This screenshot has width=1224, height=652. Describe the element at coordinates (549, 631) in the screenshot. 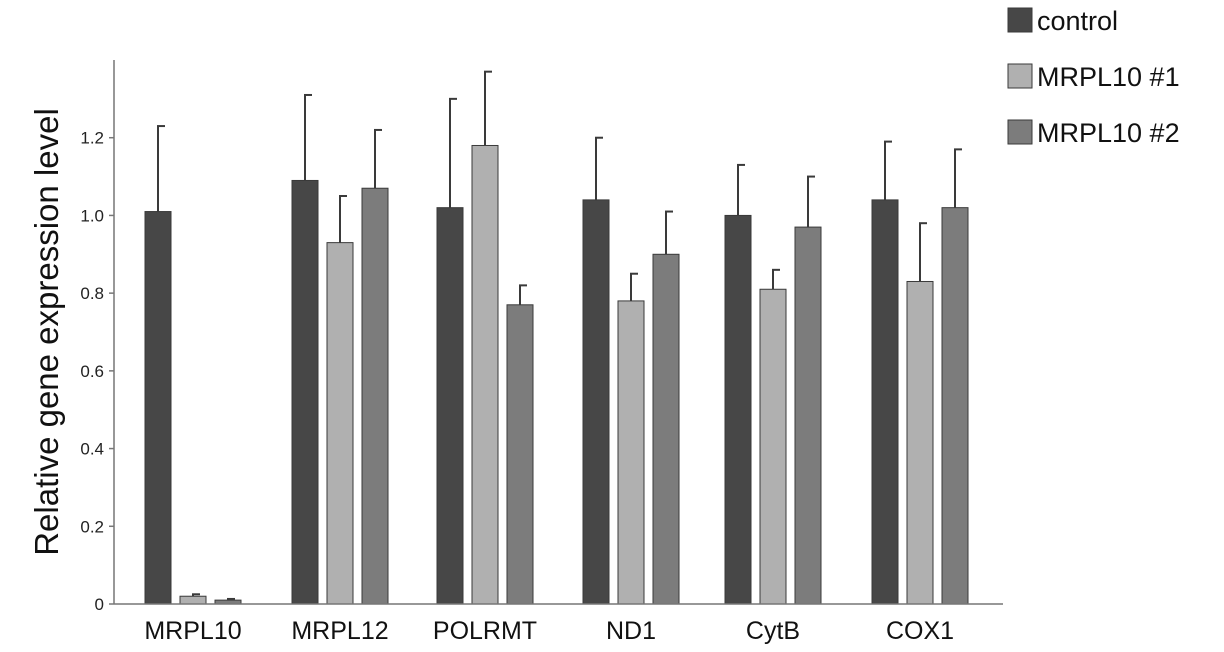

I see `x-labels-layer: MRPL10 MRPL12 POLRMT ND1 CytB COX1` at that location.